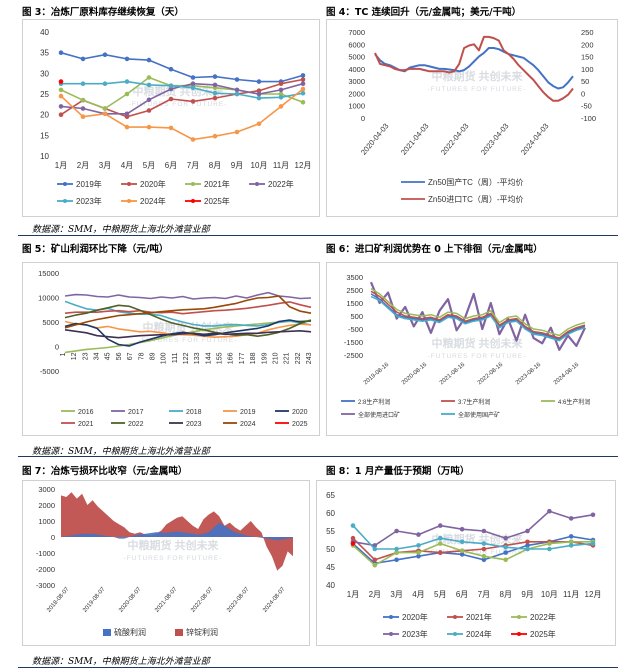 Image resolution: width=635 pixels, height=671 pixels. What do you see at coordinates (391, 617) in the screenshot?
I see `legend-marker-2020年` at bounding box center [391, 617].